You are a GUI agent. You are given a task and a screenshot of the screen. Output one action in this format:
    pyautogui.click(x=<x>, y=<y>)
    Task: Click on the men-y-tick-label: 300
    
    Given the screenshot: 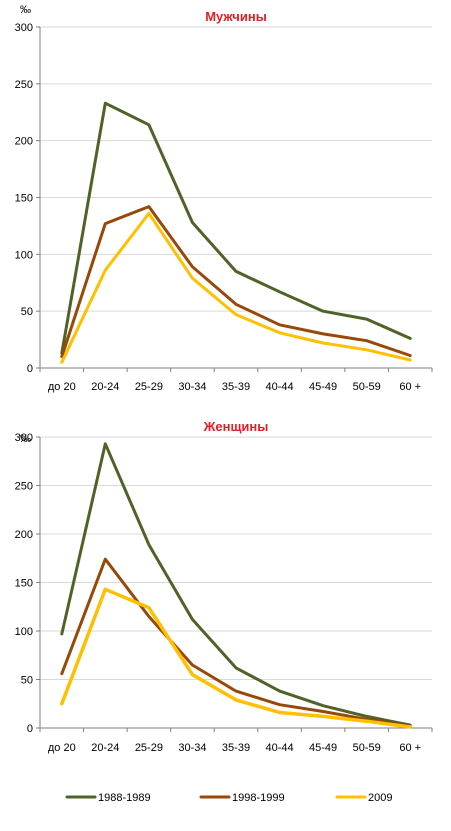 What is the action you would take?
    pyautogui.click(x=24, y=28)
    